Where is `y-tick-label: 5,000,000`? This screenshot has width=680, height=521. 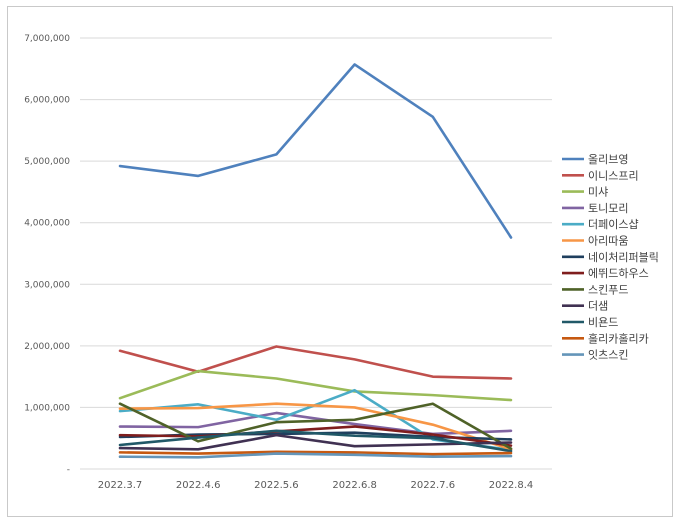 y-tick-label: 5,000,000 is located at coordinates (47, 162).